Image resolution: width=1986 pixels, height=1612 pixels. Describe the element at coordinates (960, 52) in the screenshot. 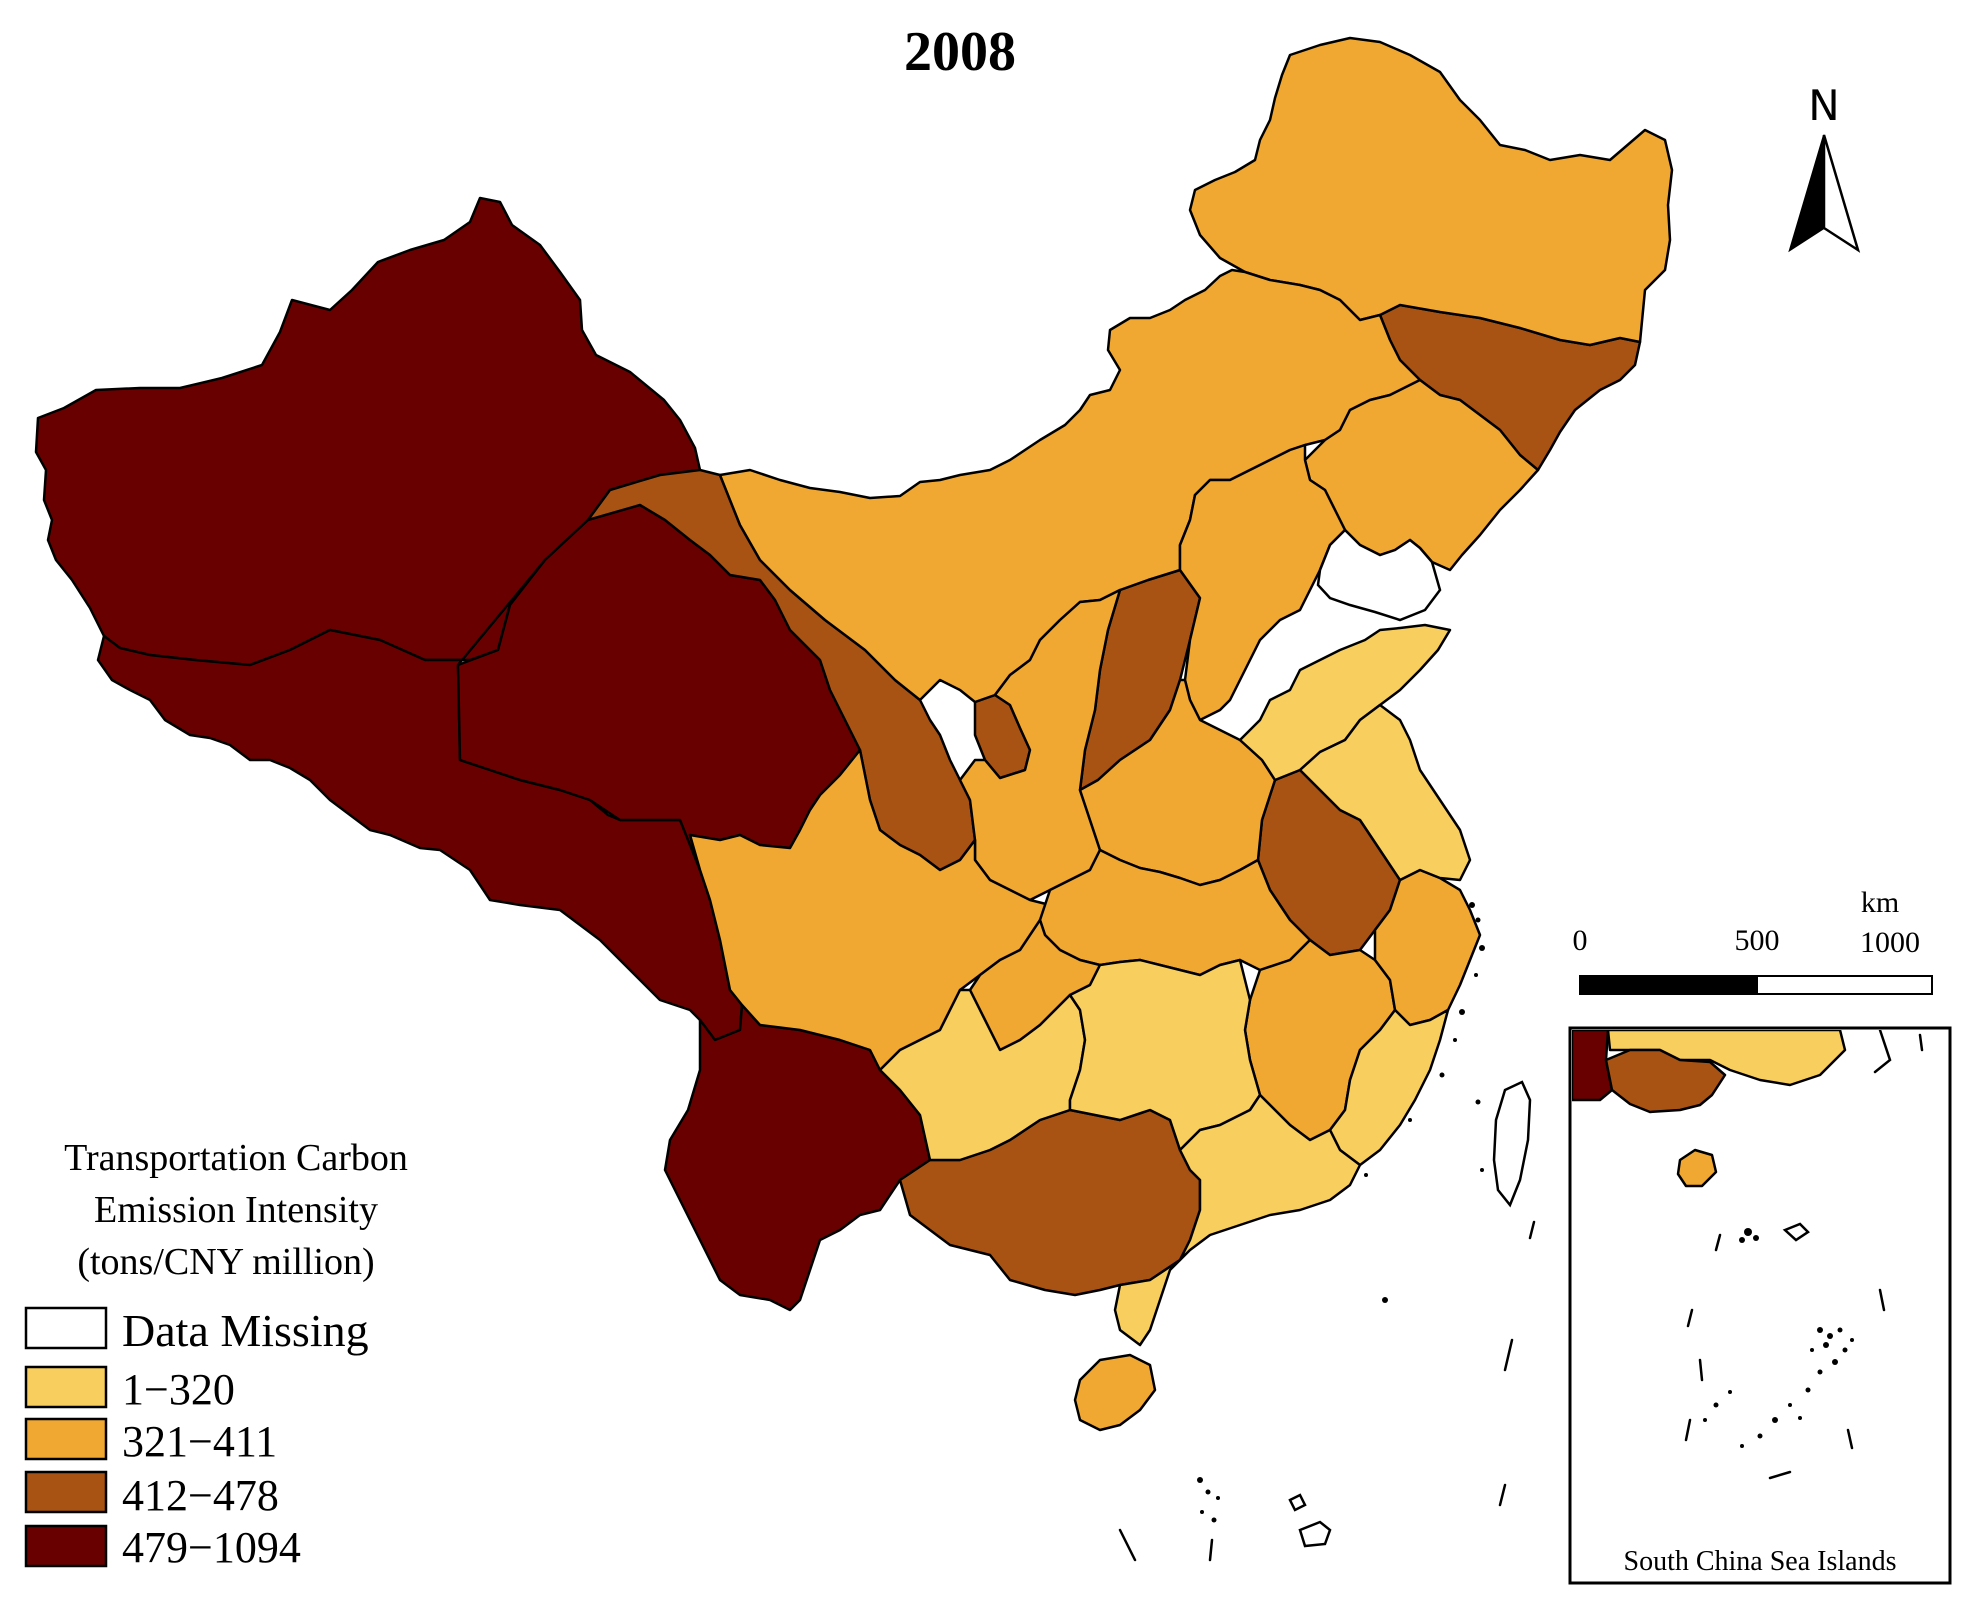

I see `map-title: 2008` at that location.